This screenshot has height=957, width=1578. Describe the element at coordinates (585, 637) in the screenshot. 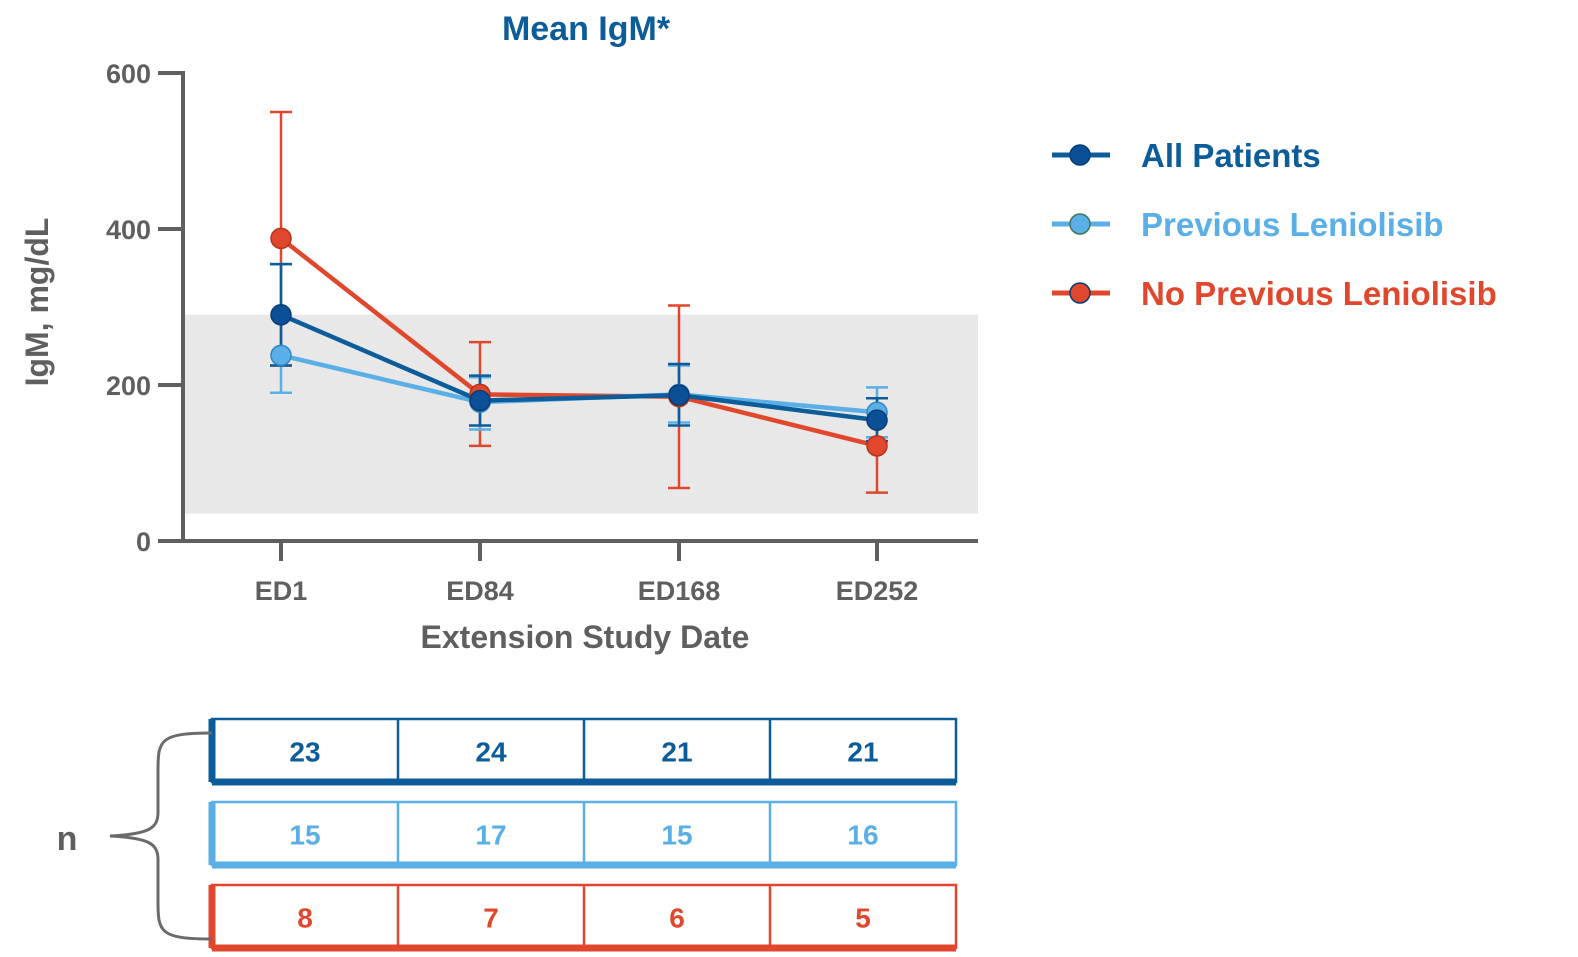

I see `x-axis-label: Extension Study Date` at that location.